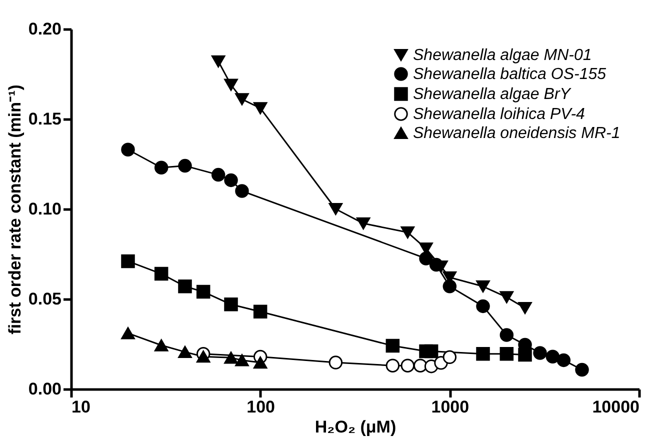 This screenshot has width=651, height=440. I want to click on y-tick-label: 0.20, so click(45, 29).